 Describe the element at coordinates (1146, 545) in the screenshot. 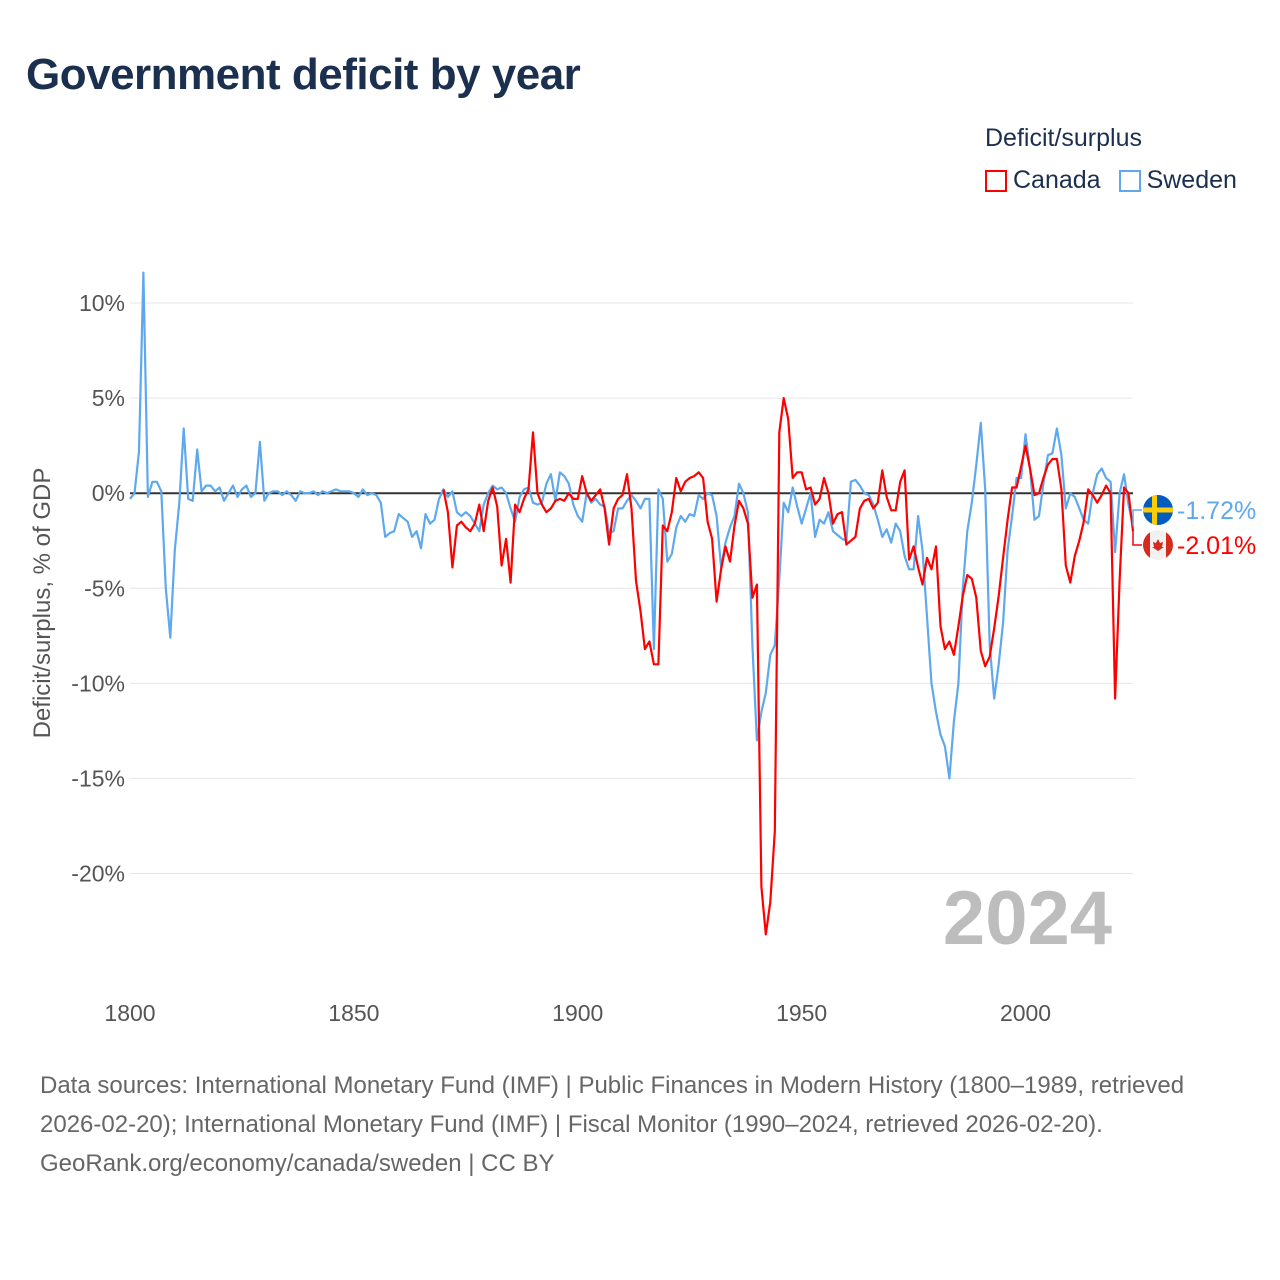

I see `flag-band-left` at that location.